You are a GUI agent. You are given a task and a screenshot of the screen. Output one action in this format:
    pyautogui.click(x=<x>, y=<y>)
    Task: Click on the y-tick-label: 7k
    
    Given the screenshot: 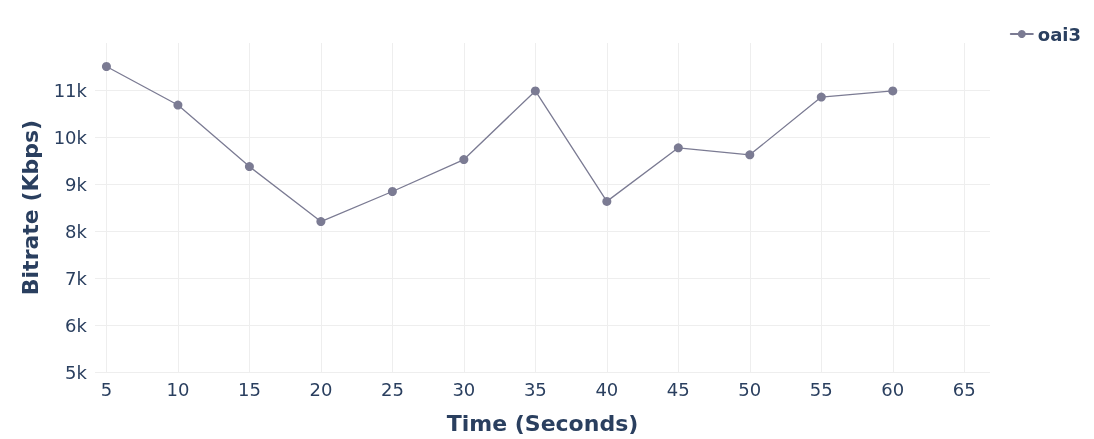 What is the action you would take?
    pyautogui.click(x=76, y=278)
    